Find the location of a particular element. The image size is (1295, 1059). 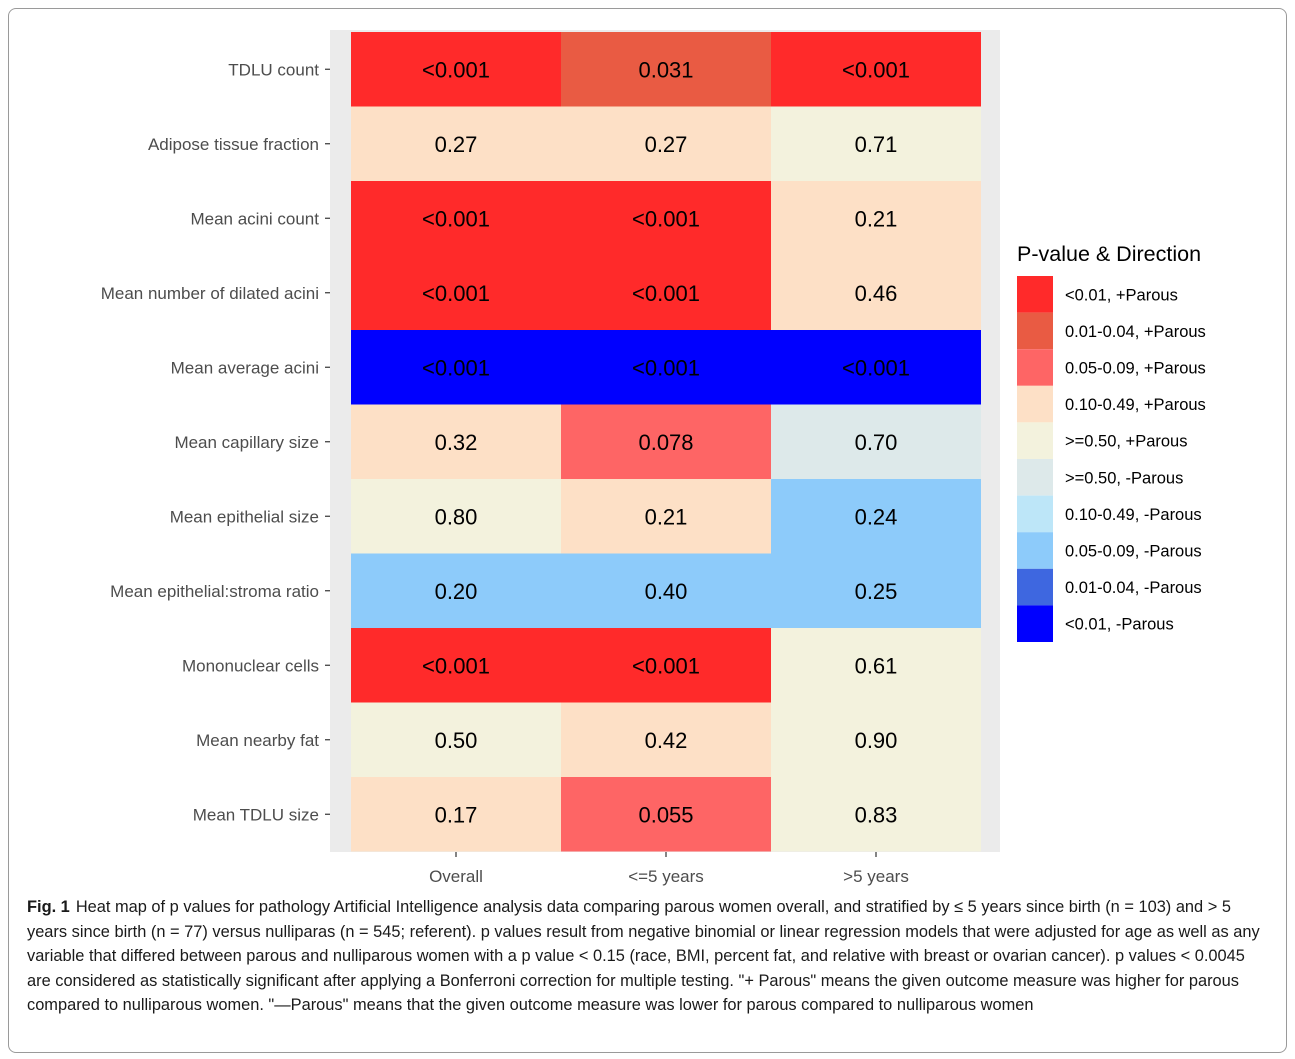

legend-label: 0.01-0.04, -Parous is located at coordinates (1133, 588).